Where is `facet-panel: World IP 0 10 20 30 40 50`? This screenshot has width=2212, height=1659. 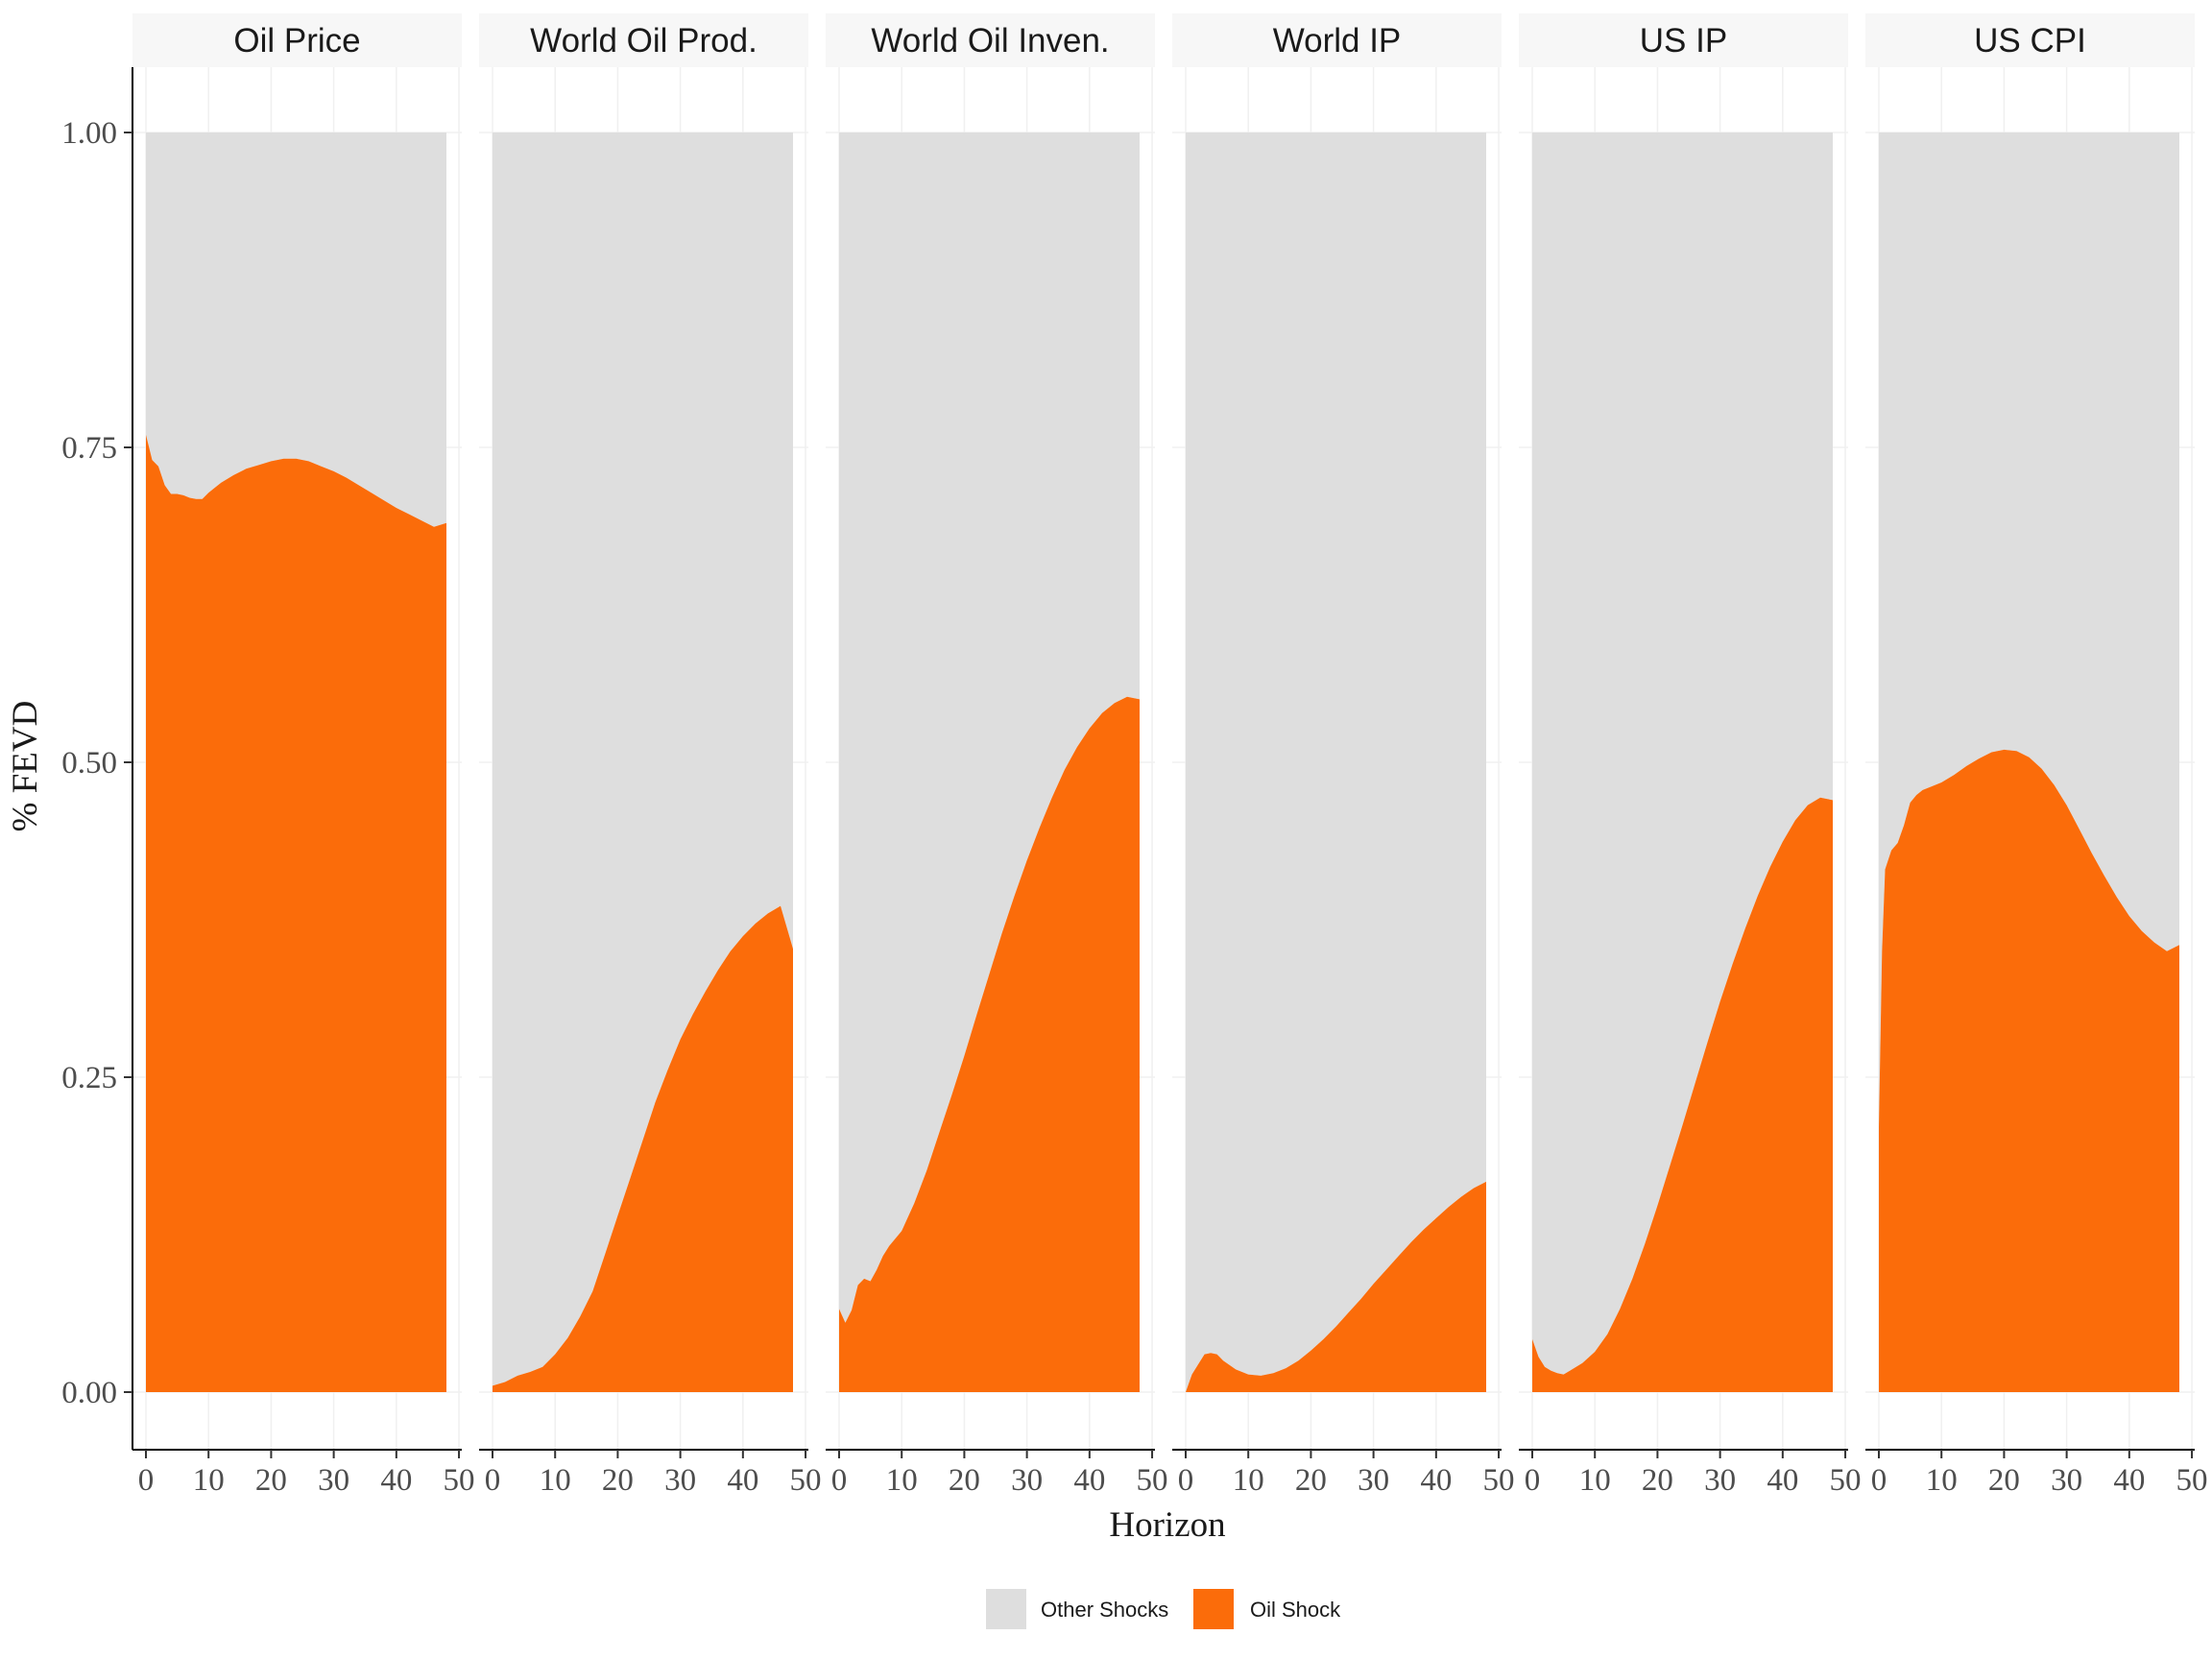 facet-panel: World IP 0 10 20 30 40 50 is located at coordinates (1343, 755).